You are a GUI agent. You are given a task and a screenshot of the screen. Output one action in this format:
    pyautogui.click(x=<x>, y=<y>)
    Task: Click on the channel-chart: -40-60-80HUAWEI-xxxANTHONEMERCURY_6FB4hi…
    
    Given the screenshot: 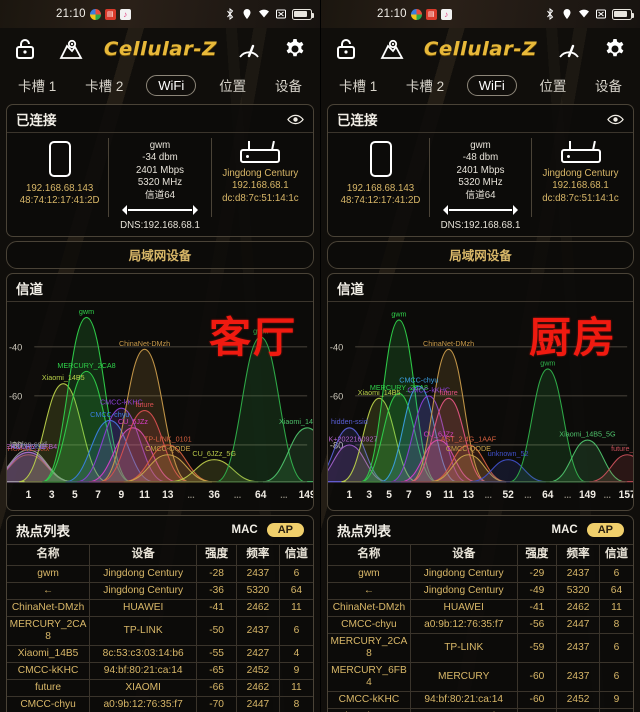 What is the action you would take?
    pyautogui.click(x=160, y=406)
    